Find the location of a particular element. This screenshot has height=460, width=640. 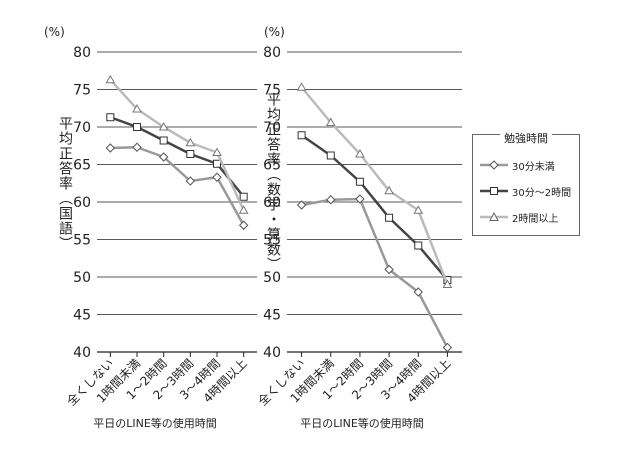

legend-item-over-2h: 2時間以上 is located at coordinates (518, 217).